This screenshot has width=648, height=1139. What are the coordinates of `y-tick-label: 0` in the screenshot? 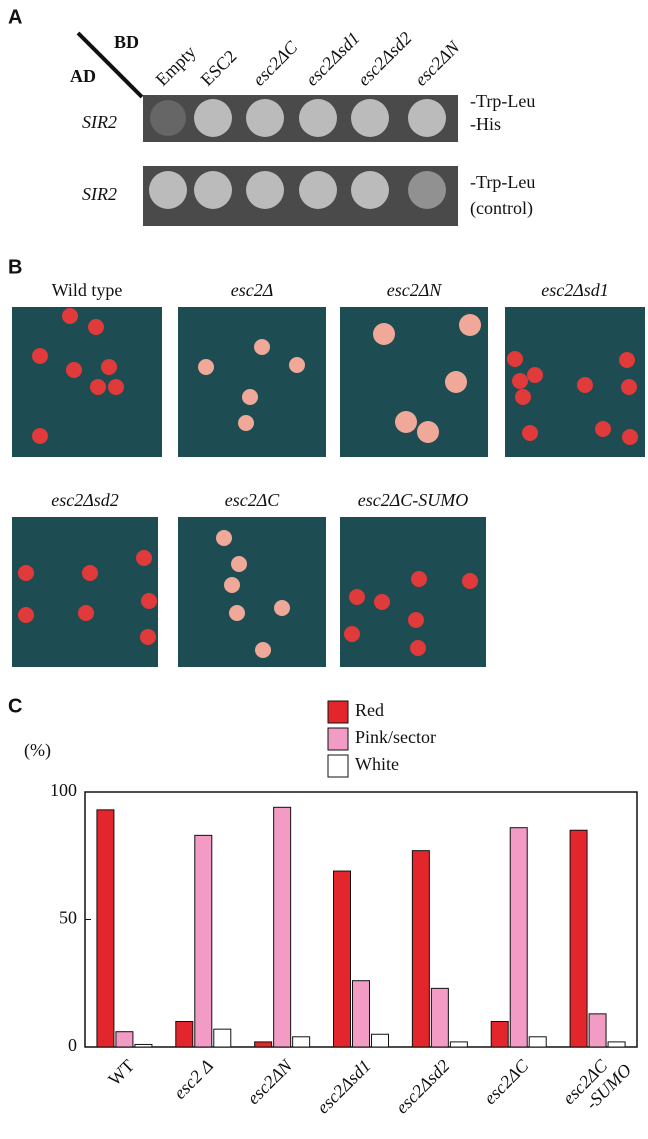 It's located at (72, 1045).